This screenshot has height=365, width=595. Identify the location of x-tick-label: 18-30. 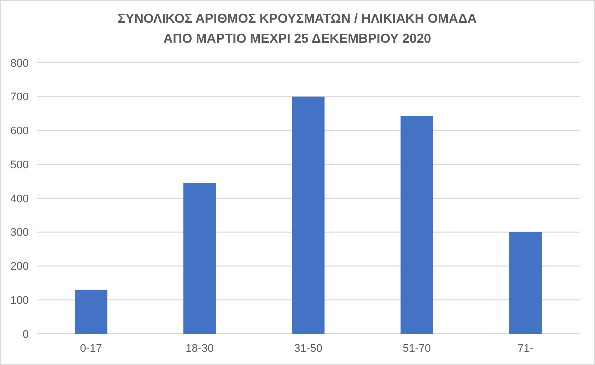
(200, 349).